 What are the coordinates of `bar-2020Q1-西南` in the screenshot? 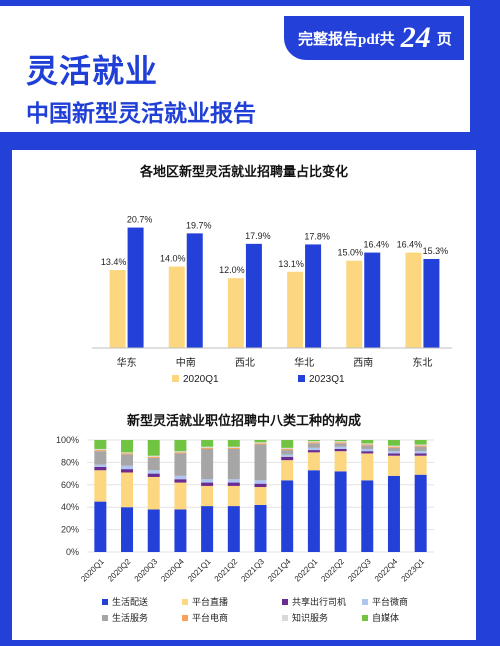 It's located at (354, 304).